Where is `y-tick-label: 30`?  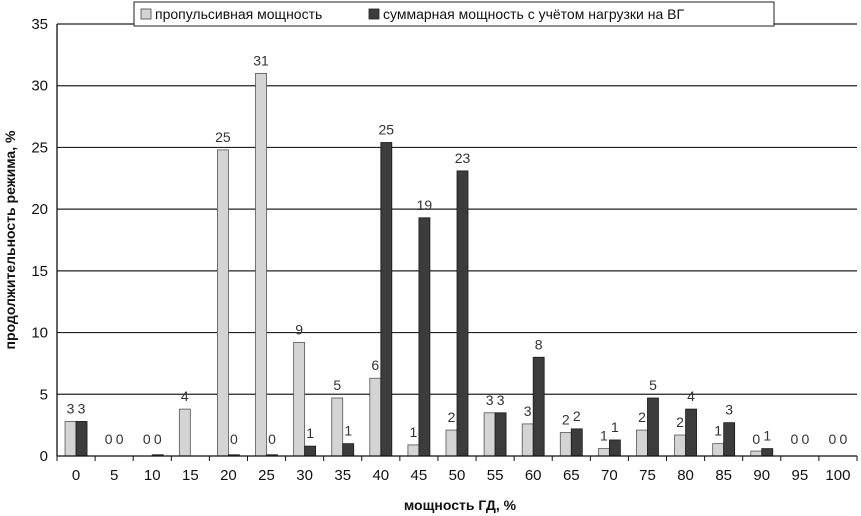 y-tick-label: 30 is located at coordinates (39, 86).